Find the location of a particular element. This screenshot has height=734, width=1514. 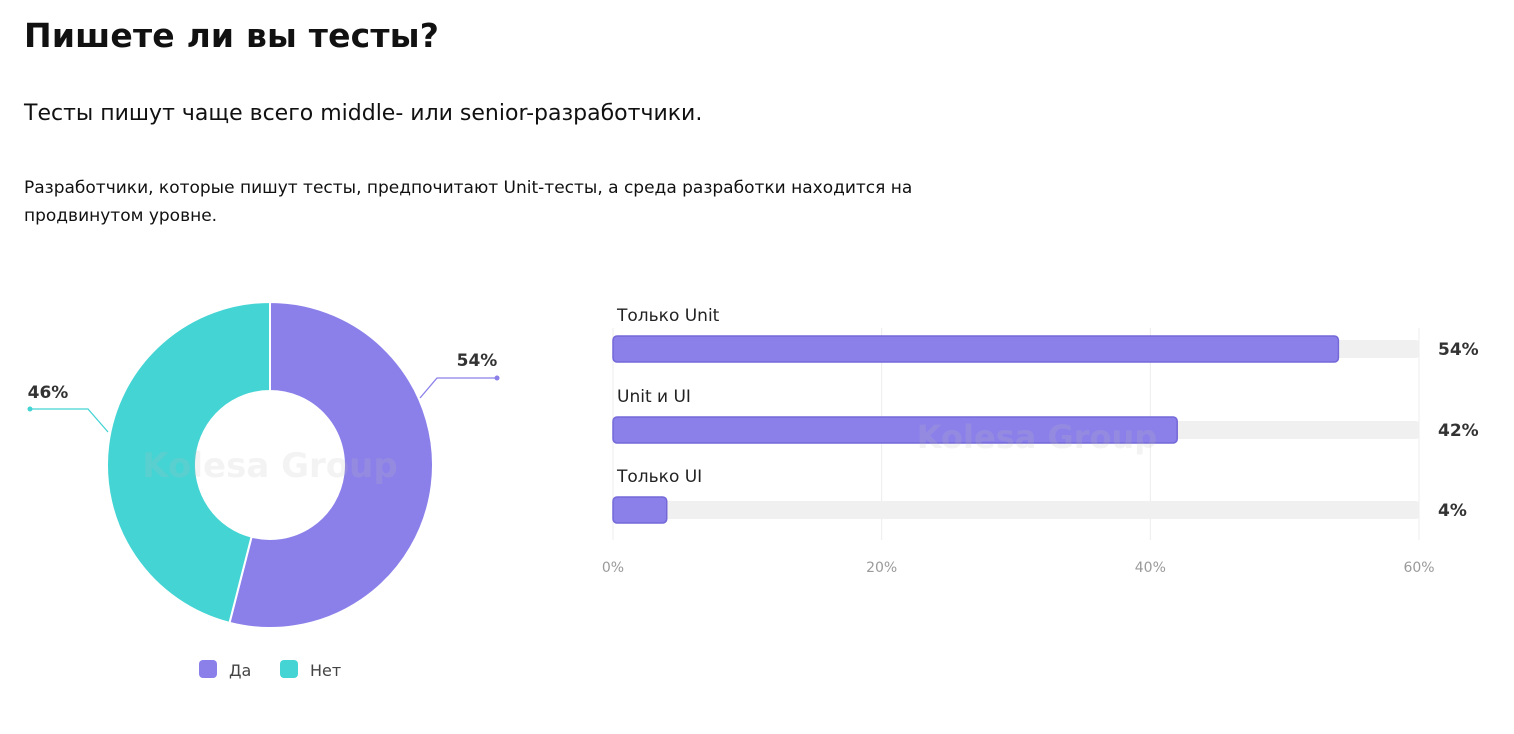

legend-swatch-yes is located at coordinates (208, 669).